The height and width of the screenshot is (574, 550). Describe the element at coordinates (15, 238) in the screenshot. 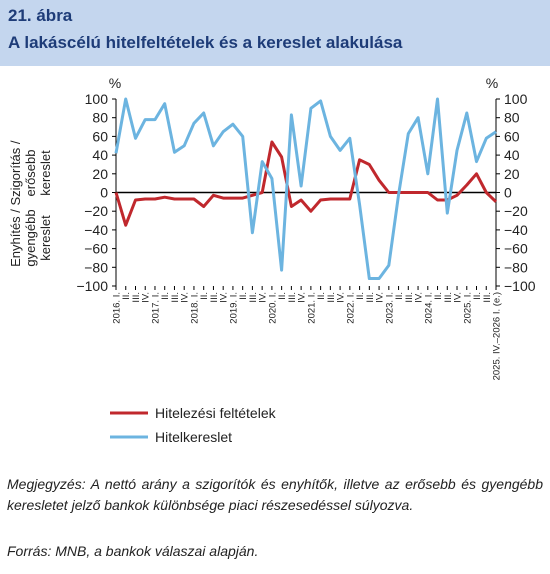

I see `lower-axis-label-line: Enyhítés /` at that location.